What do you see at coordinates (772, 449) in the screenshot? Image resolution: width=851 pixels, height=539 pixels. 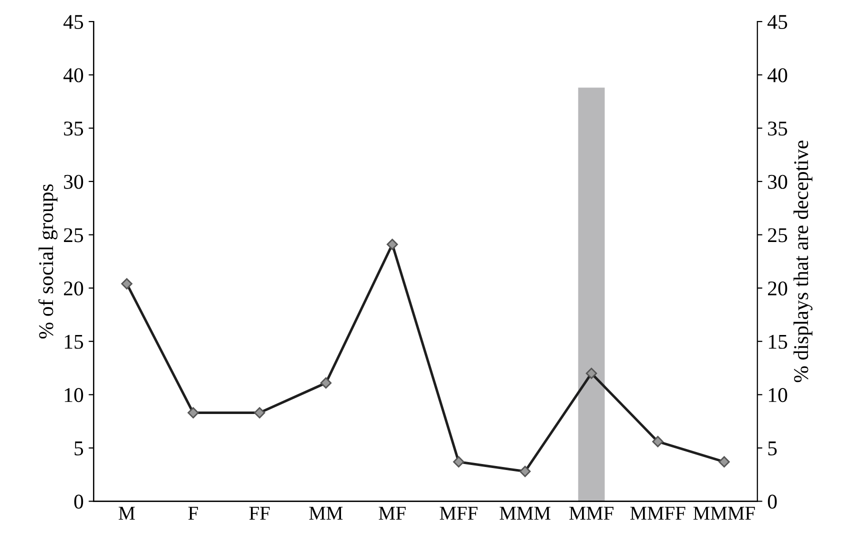 I see `y2-tick-label: 5` at bounding box center [772, 449].